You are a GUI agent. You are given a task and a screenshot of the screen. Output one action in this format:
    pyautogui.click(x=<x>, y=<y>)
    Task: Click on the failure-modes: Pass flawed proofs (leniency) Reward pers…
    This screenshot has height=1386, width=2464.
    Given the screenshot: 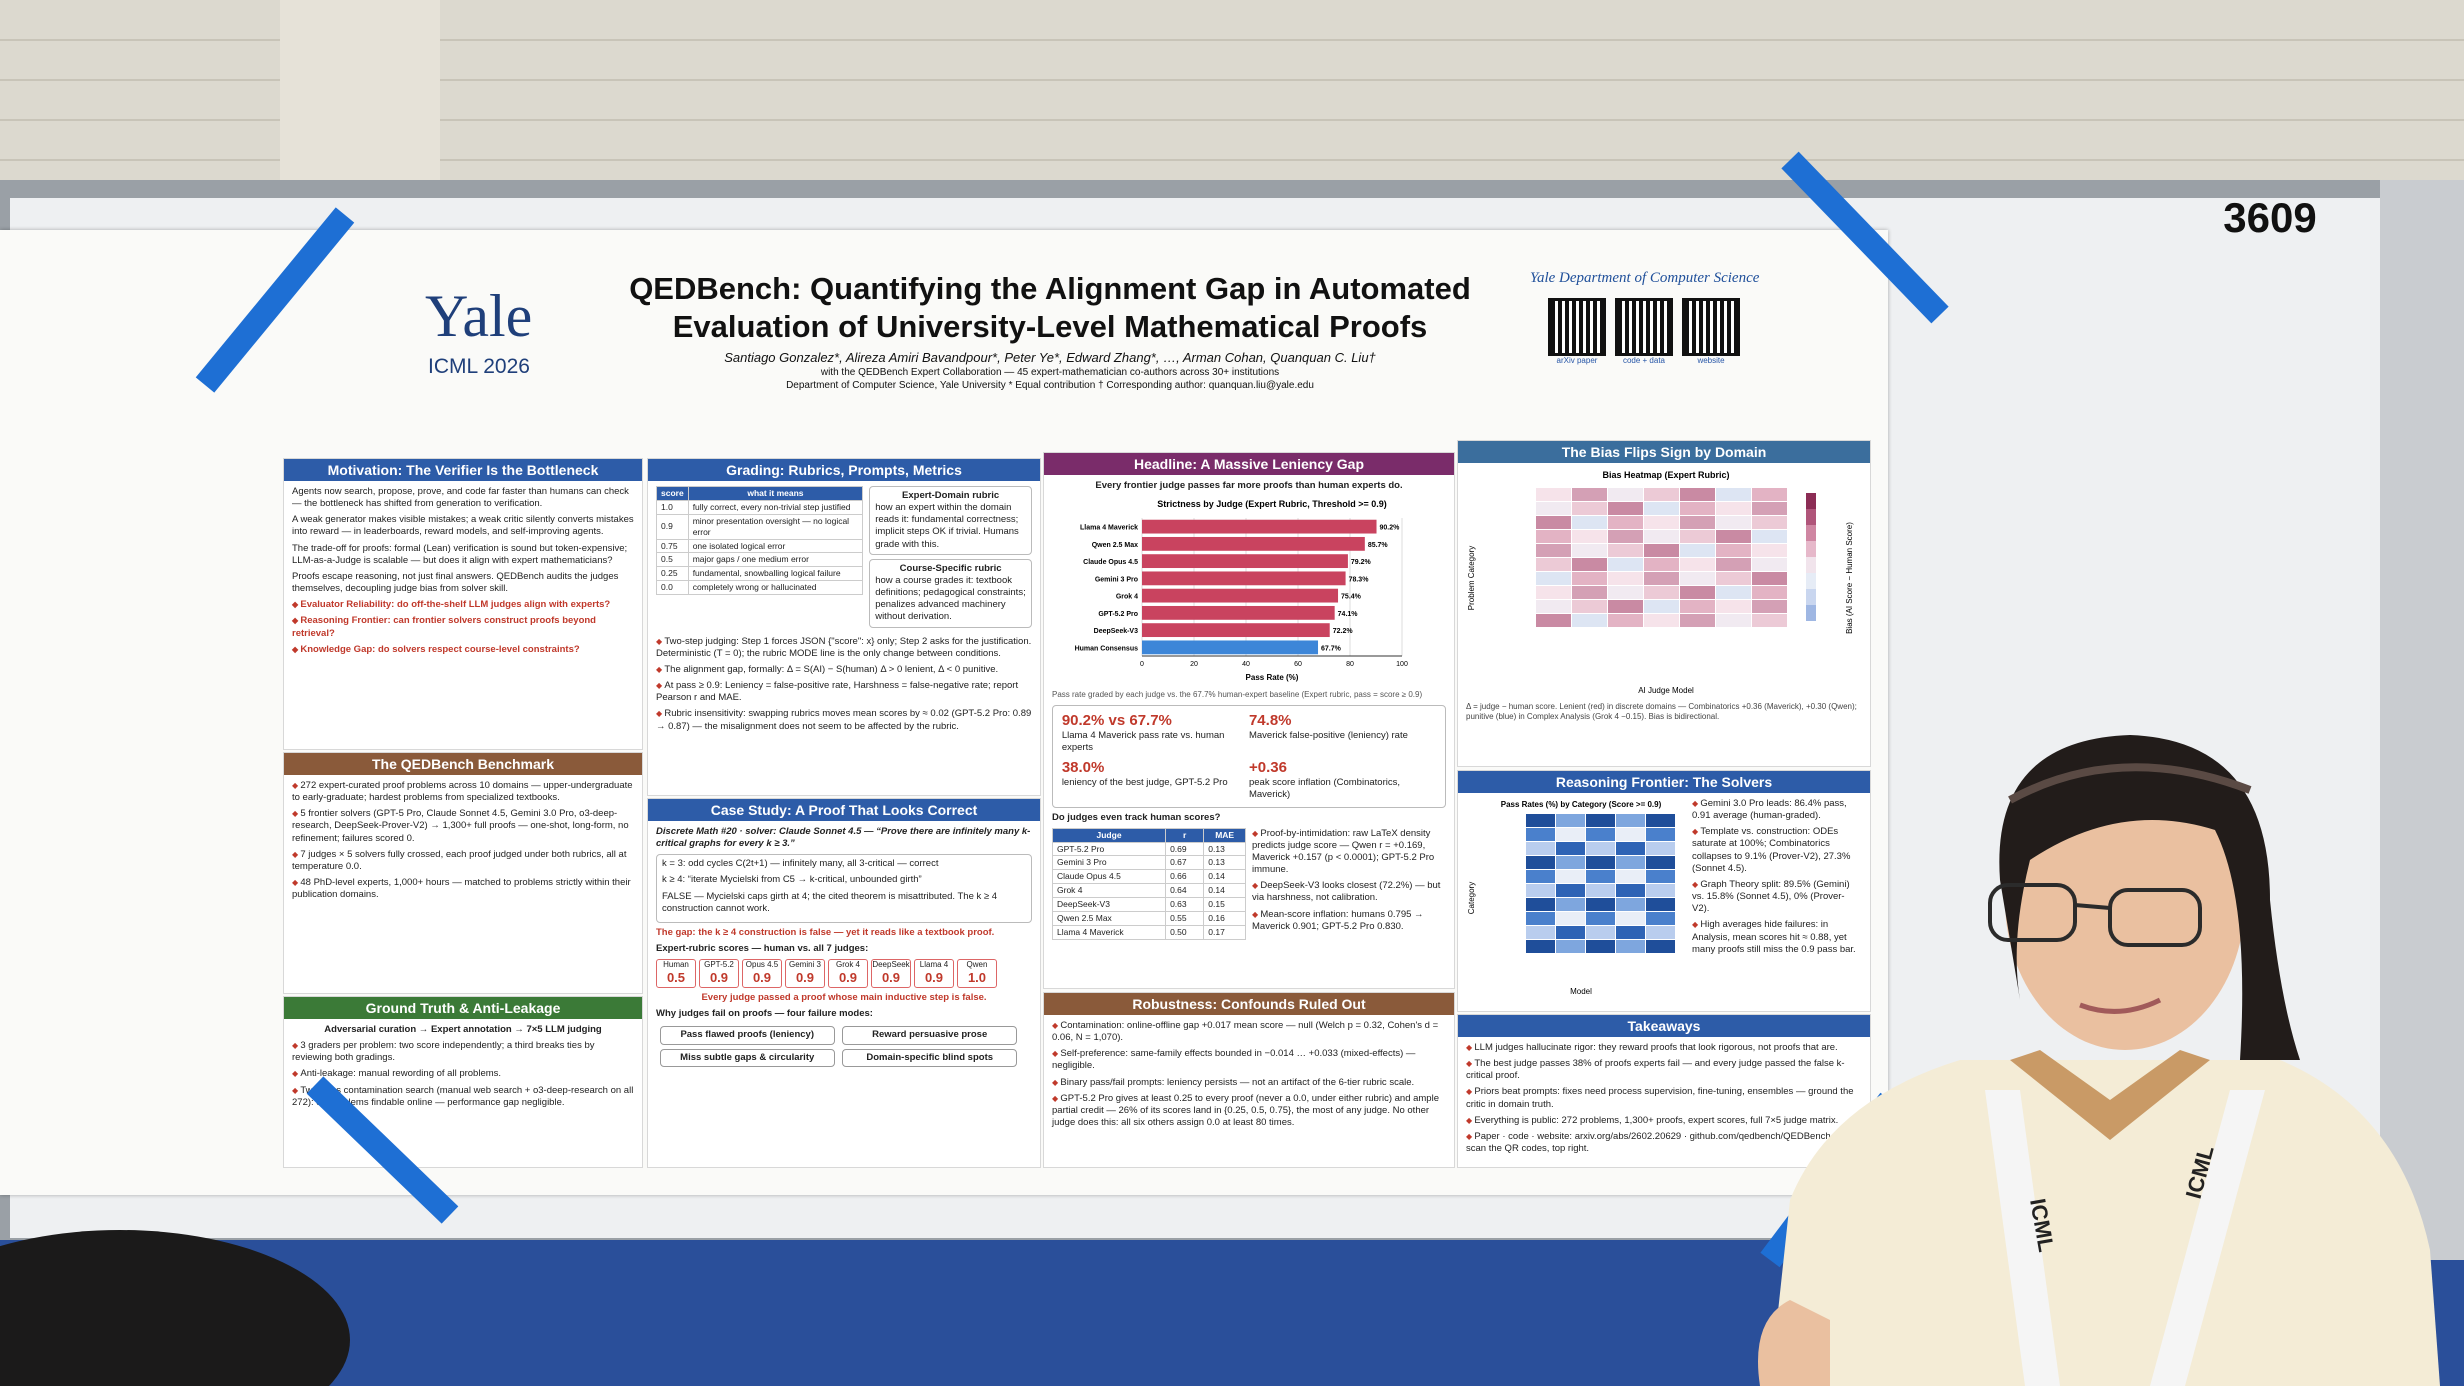 What is the action you would take?
    pyautogui.click(x=844, y=1046)
    